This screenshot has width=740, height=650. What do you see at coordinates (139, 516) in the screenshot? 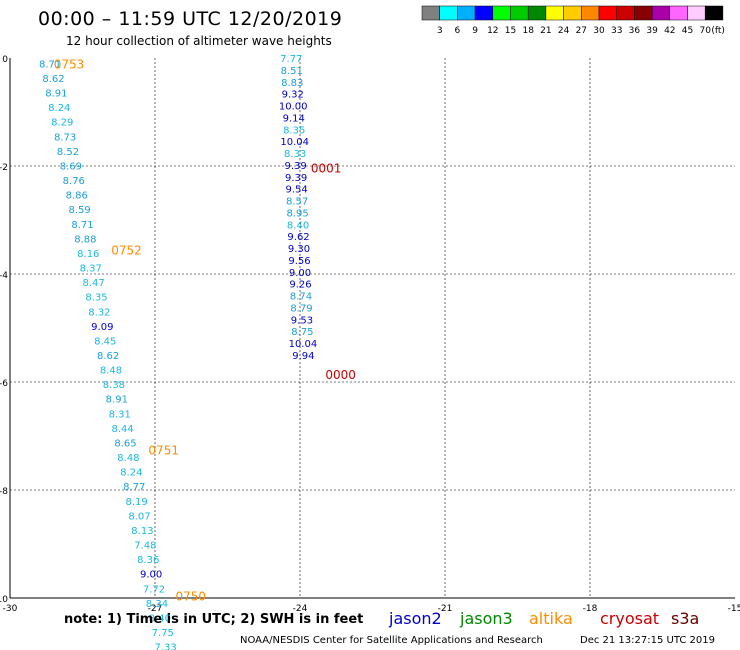
I see `wave-height-value: 8.07` at bounding box center [139, 516].